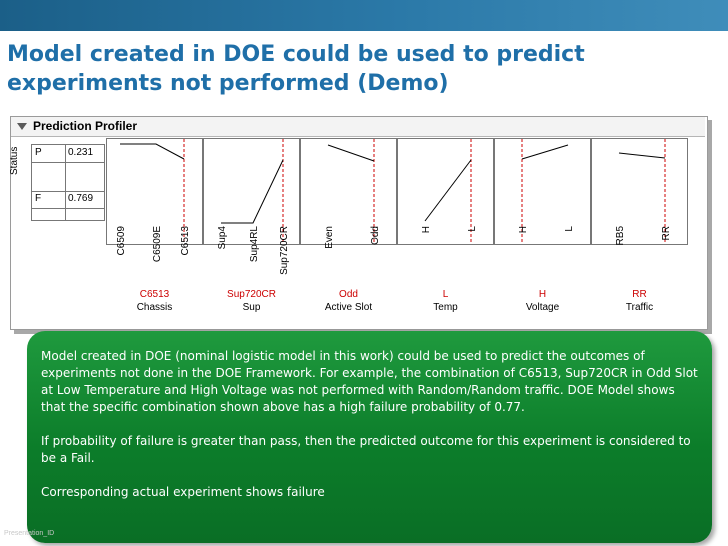 The image size is (728, 546). Describe the element at coordinates (222, 238) in the screenshot. I see `factor-level-label: Sup4` at that location.